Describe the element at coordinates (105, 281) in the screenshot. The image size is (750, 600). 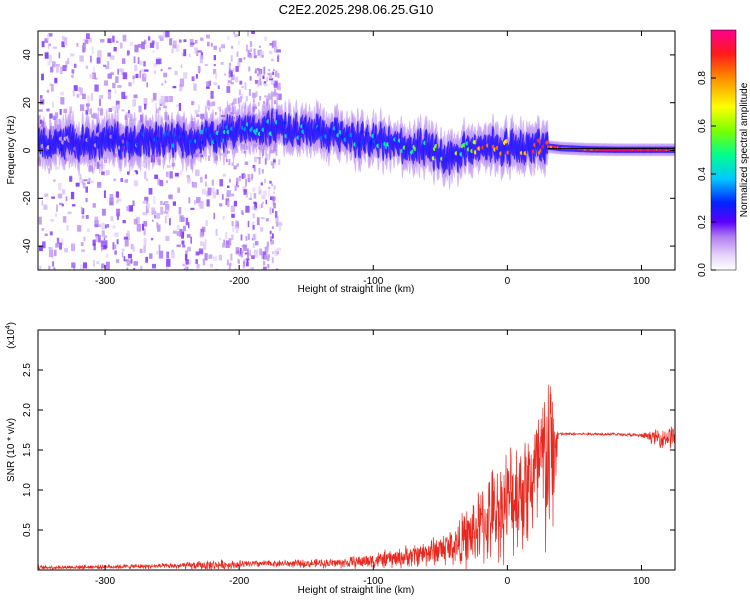
I see `x-tick-label: -300` at that location.